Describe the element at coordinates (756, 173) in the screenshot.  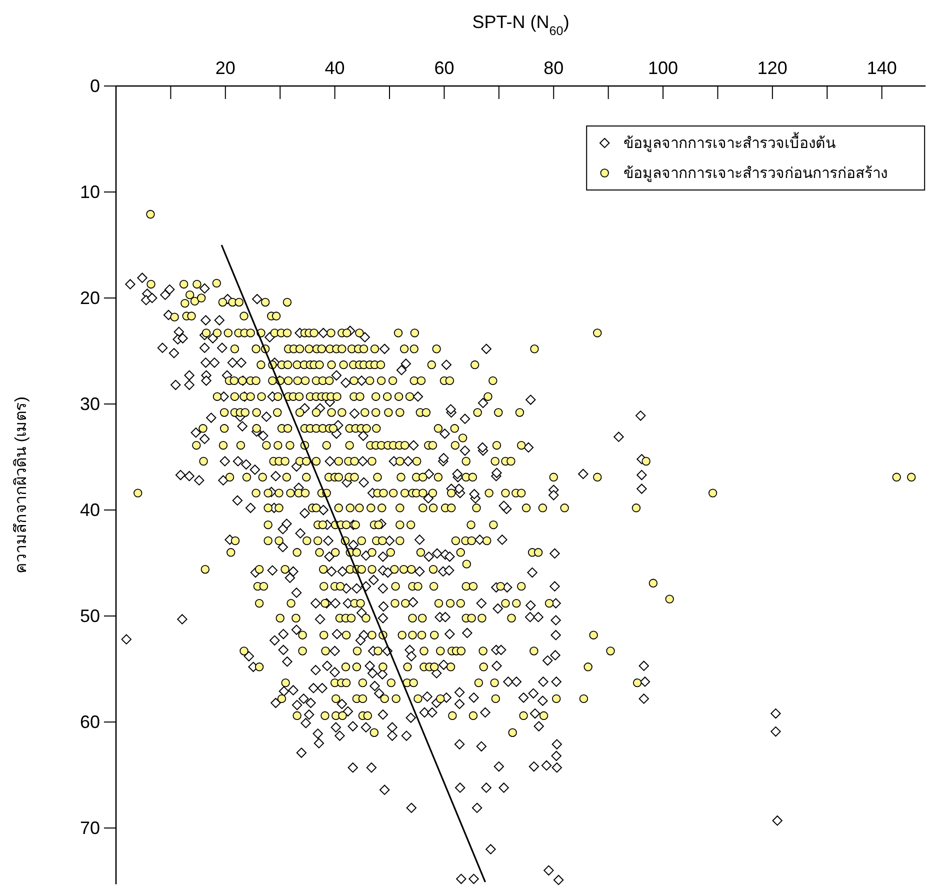
I see `legend-label: ข้อมูลจากการเจาะสำรวจก่อนการก่อสร้าง` at that location.